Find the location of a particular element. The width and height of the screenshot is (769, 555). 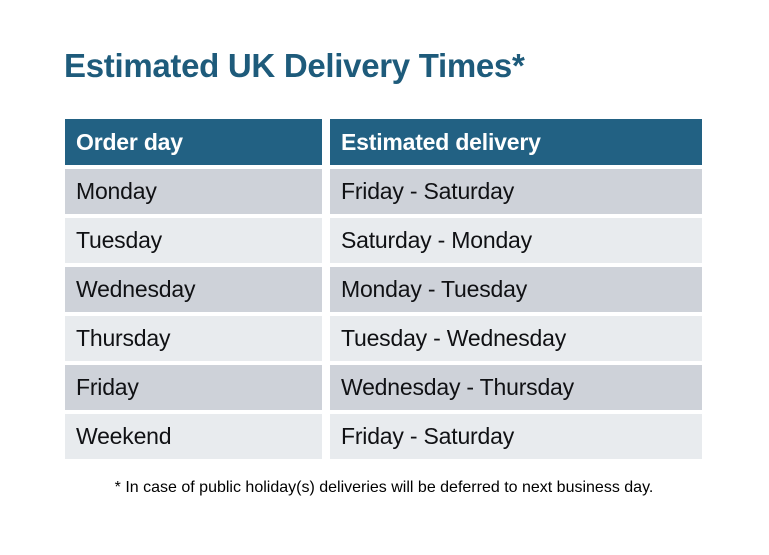

delivery-cell: Saturday - Monday is located at coordinates (516, 240).